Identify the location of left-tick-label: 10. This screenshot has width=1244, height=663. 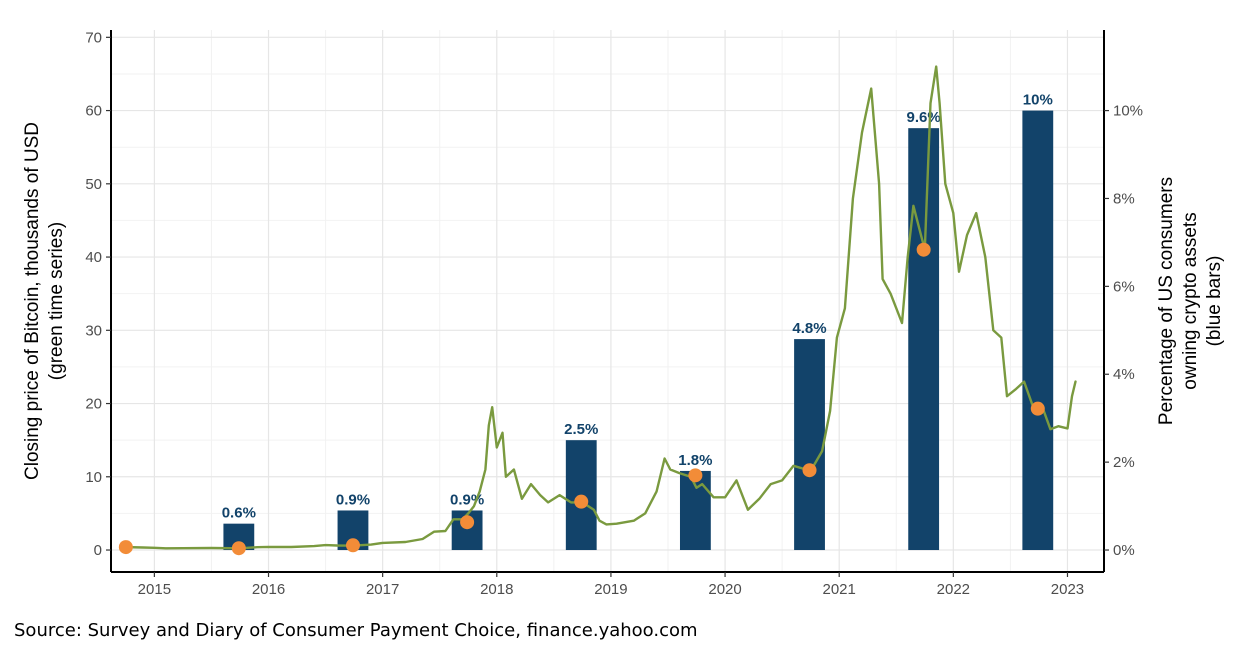
(93, 477).